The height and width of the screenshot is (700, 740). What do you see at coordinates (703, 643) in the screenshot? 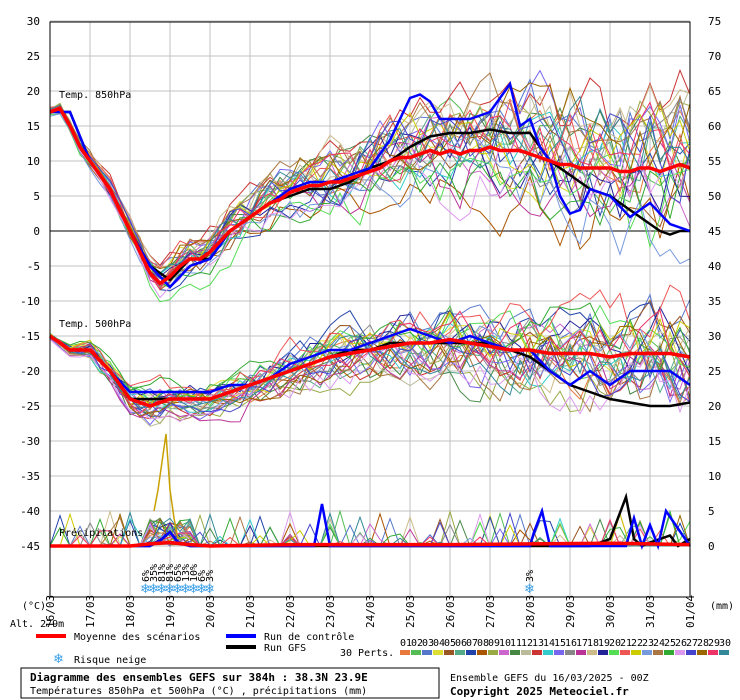
I see `member-number: 28` at bounding box center [703, 643].